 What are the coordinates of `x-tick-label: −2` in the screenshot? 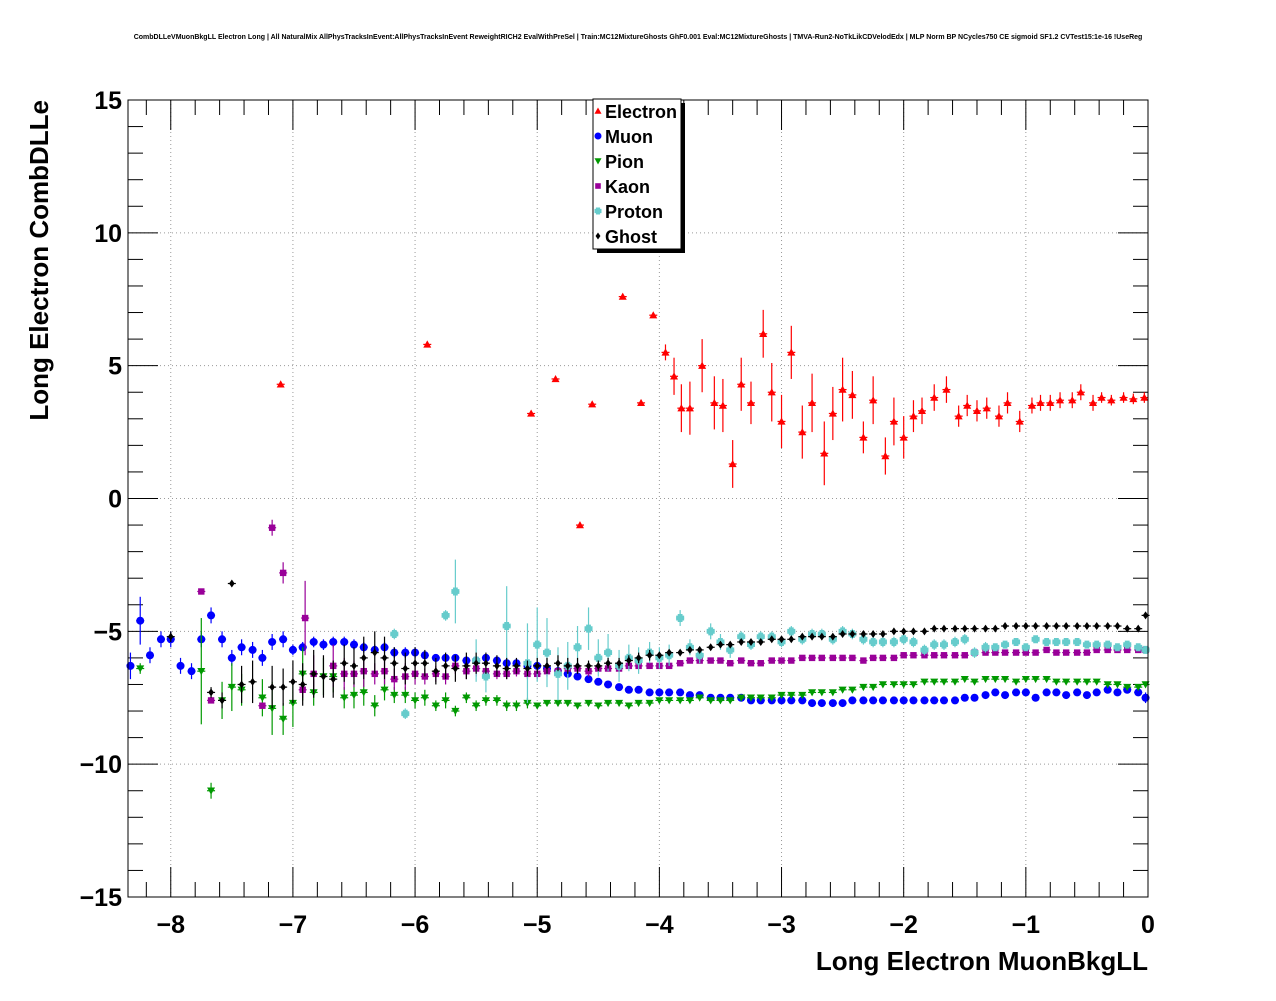 It's located at (903, 925).